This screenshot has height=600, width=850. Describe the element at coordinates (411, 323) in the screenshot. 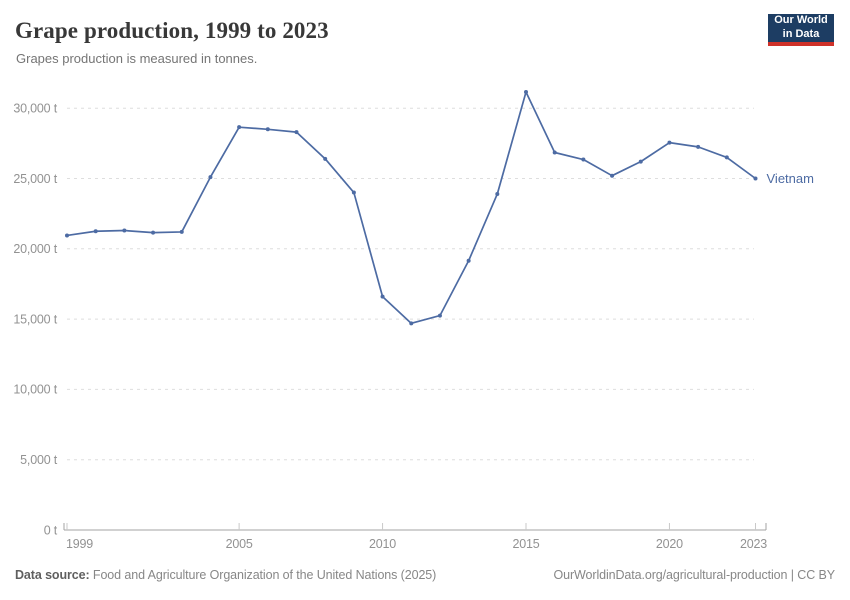

I see `data-point-2011` at that location.